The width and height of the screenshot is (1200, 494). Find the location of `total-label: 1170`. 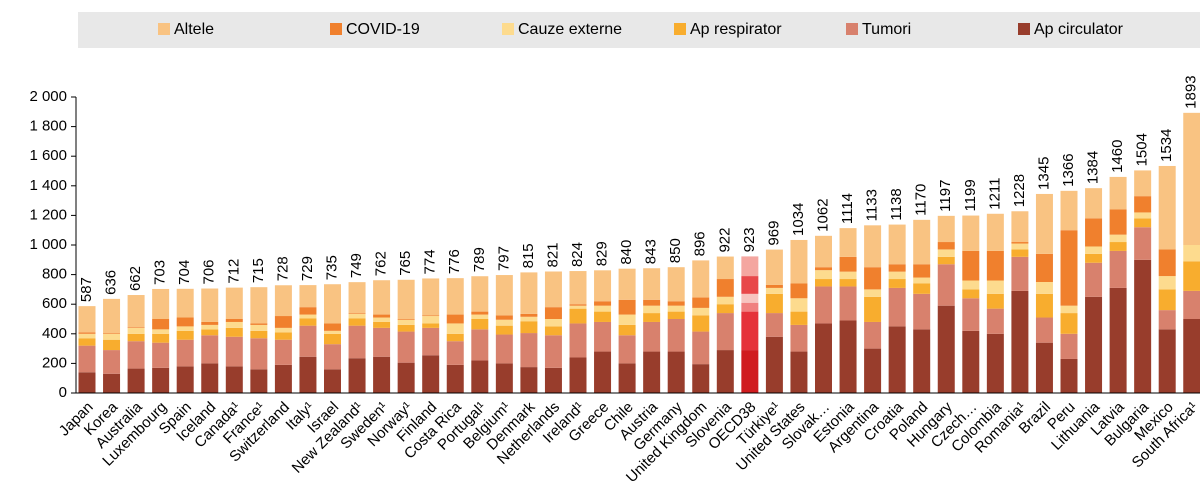

total-label: 1170 is located at coordinates (921, 200).